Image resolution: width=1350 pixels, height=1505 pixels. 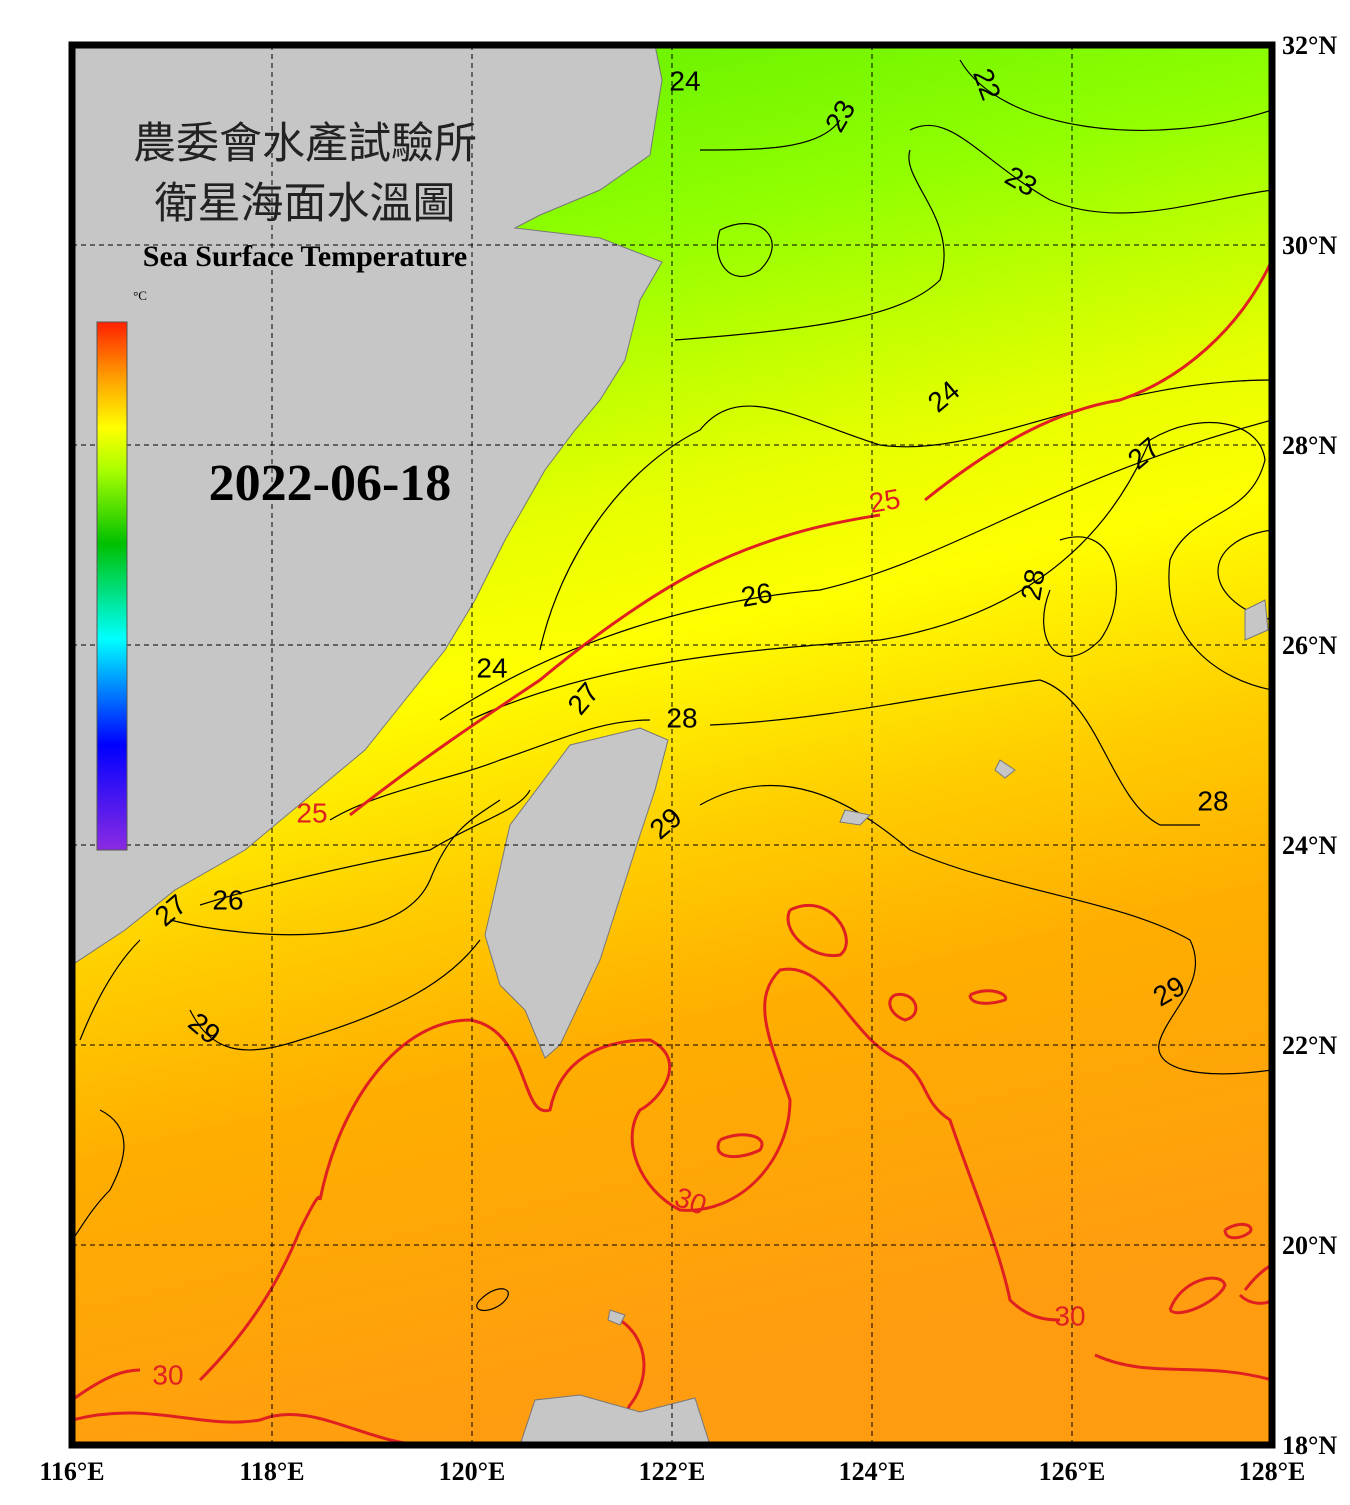 What do you see at coordinates (615, 1419) in the screenshot?
I see `luzon` at bounding box center [615, 1419].